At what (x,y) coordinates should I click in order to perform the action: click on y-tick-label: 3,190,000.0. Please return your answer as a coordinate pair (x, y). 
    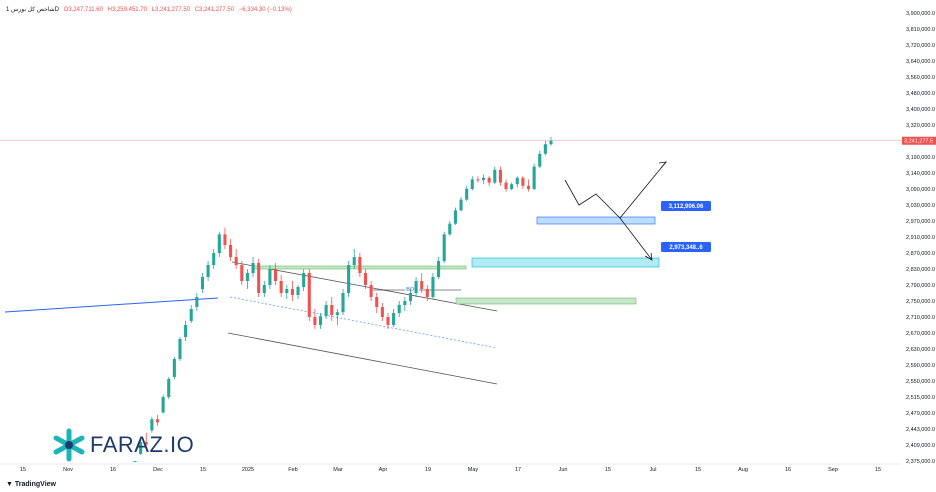
    Looking at the image, I should click on (920, 158).